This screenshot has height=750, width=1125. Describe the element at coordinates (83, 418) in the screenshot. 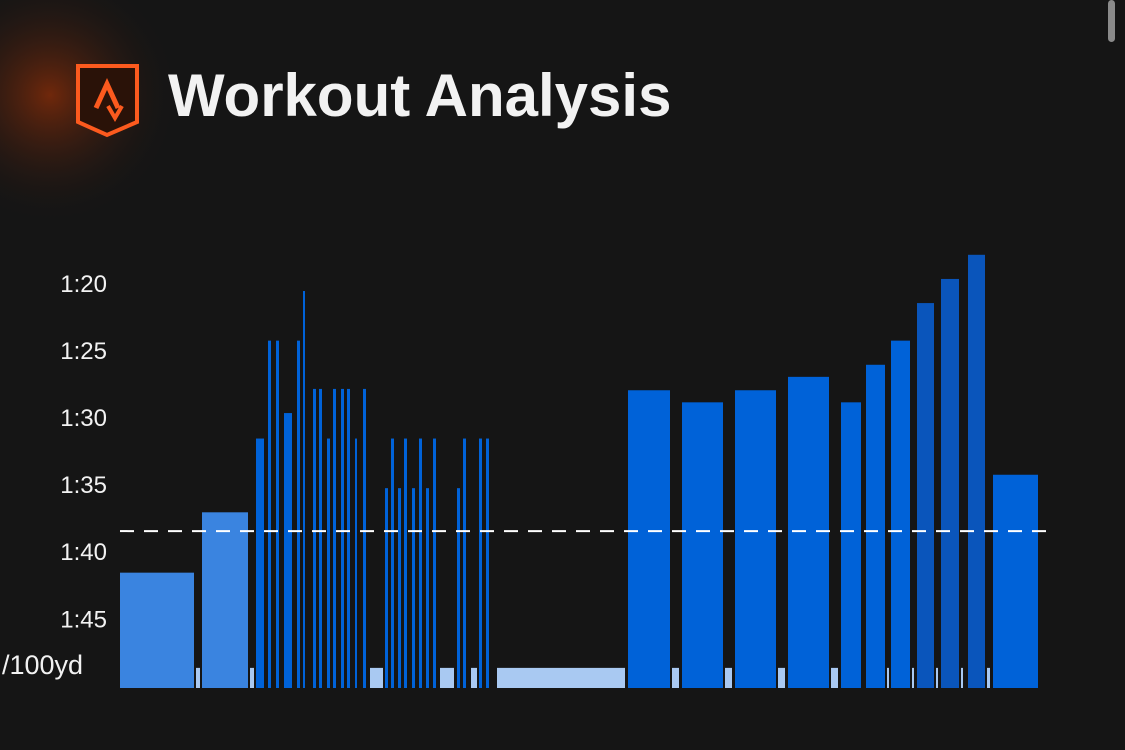

I see `y-tick-label: 1:30` at that location.